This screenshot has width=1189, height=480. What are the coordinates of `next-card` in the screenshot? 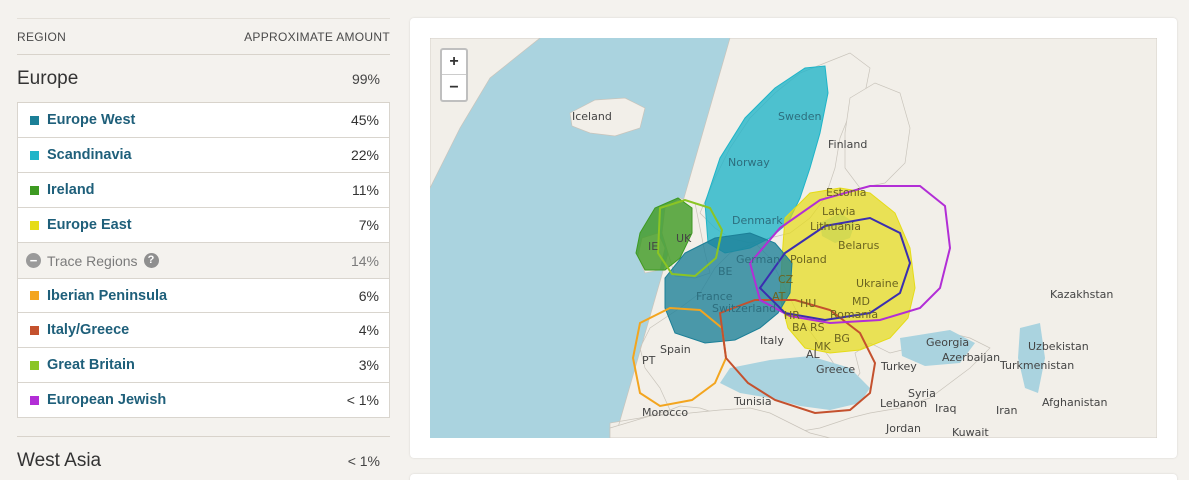 It's located at (793, 477).